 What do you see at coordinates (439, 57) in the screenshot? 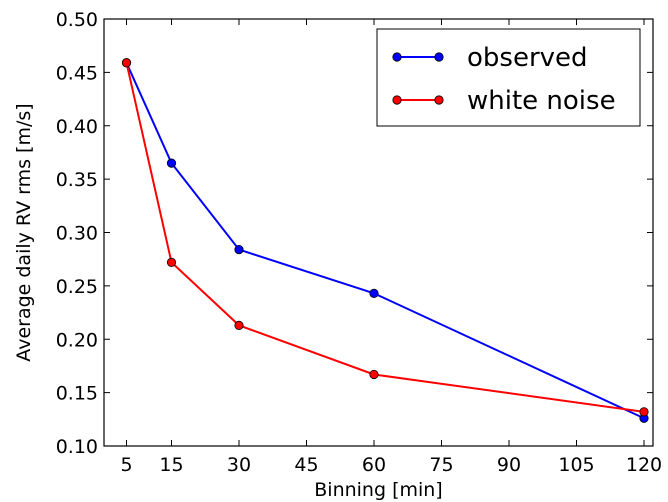
I see `legend-marker-end-observed` at bounding box center [439, 57].